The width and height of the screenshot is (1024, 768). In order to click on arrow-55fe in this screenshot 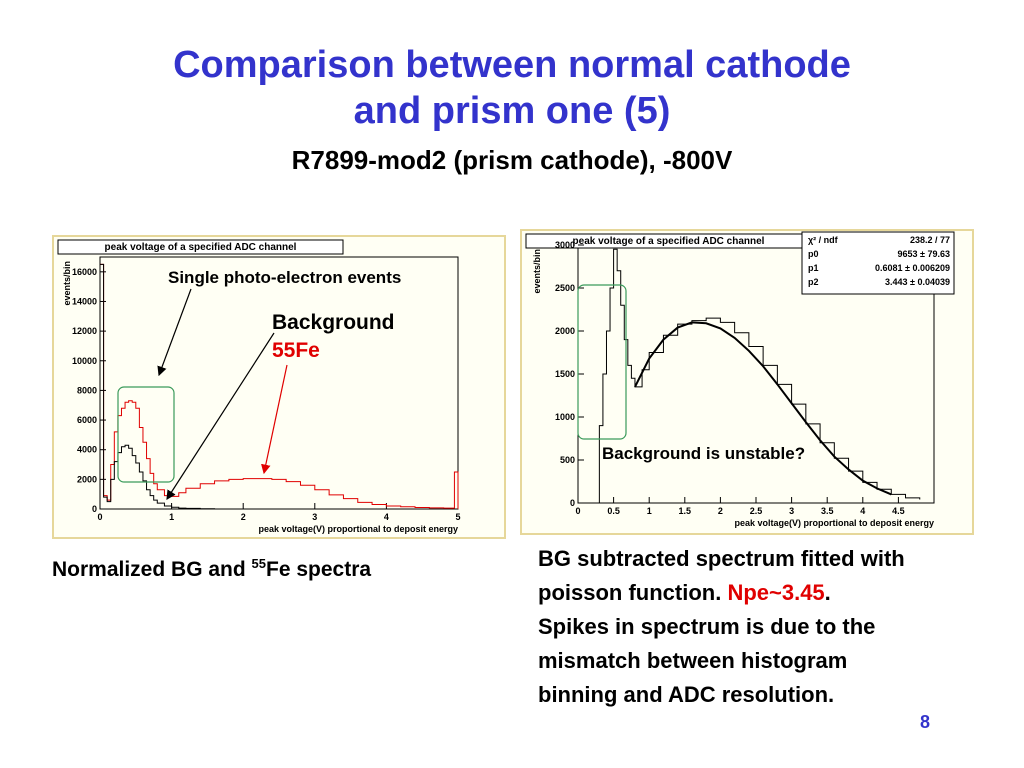, I will do `click(274, 419)`.